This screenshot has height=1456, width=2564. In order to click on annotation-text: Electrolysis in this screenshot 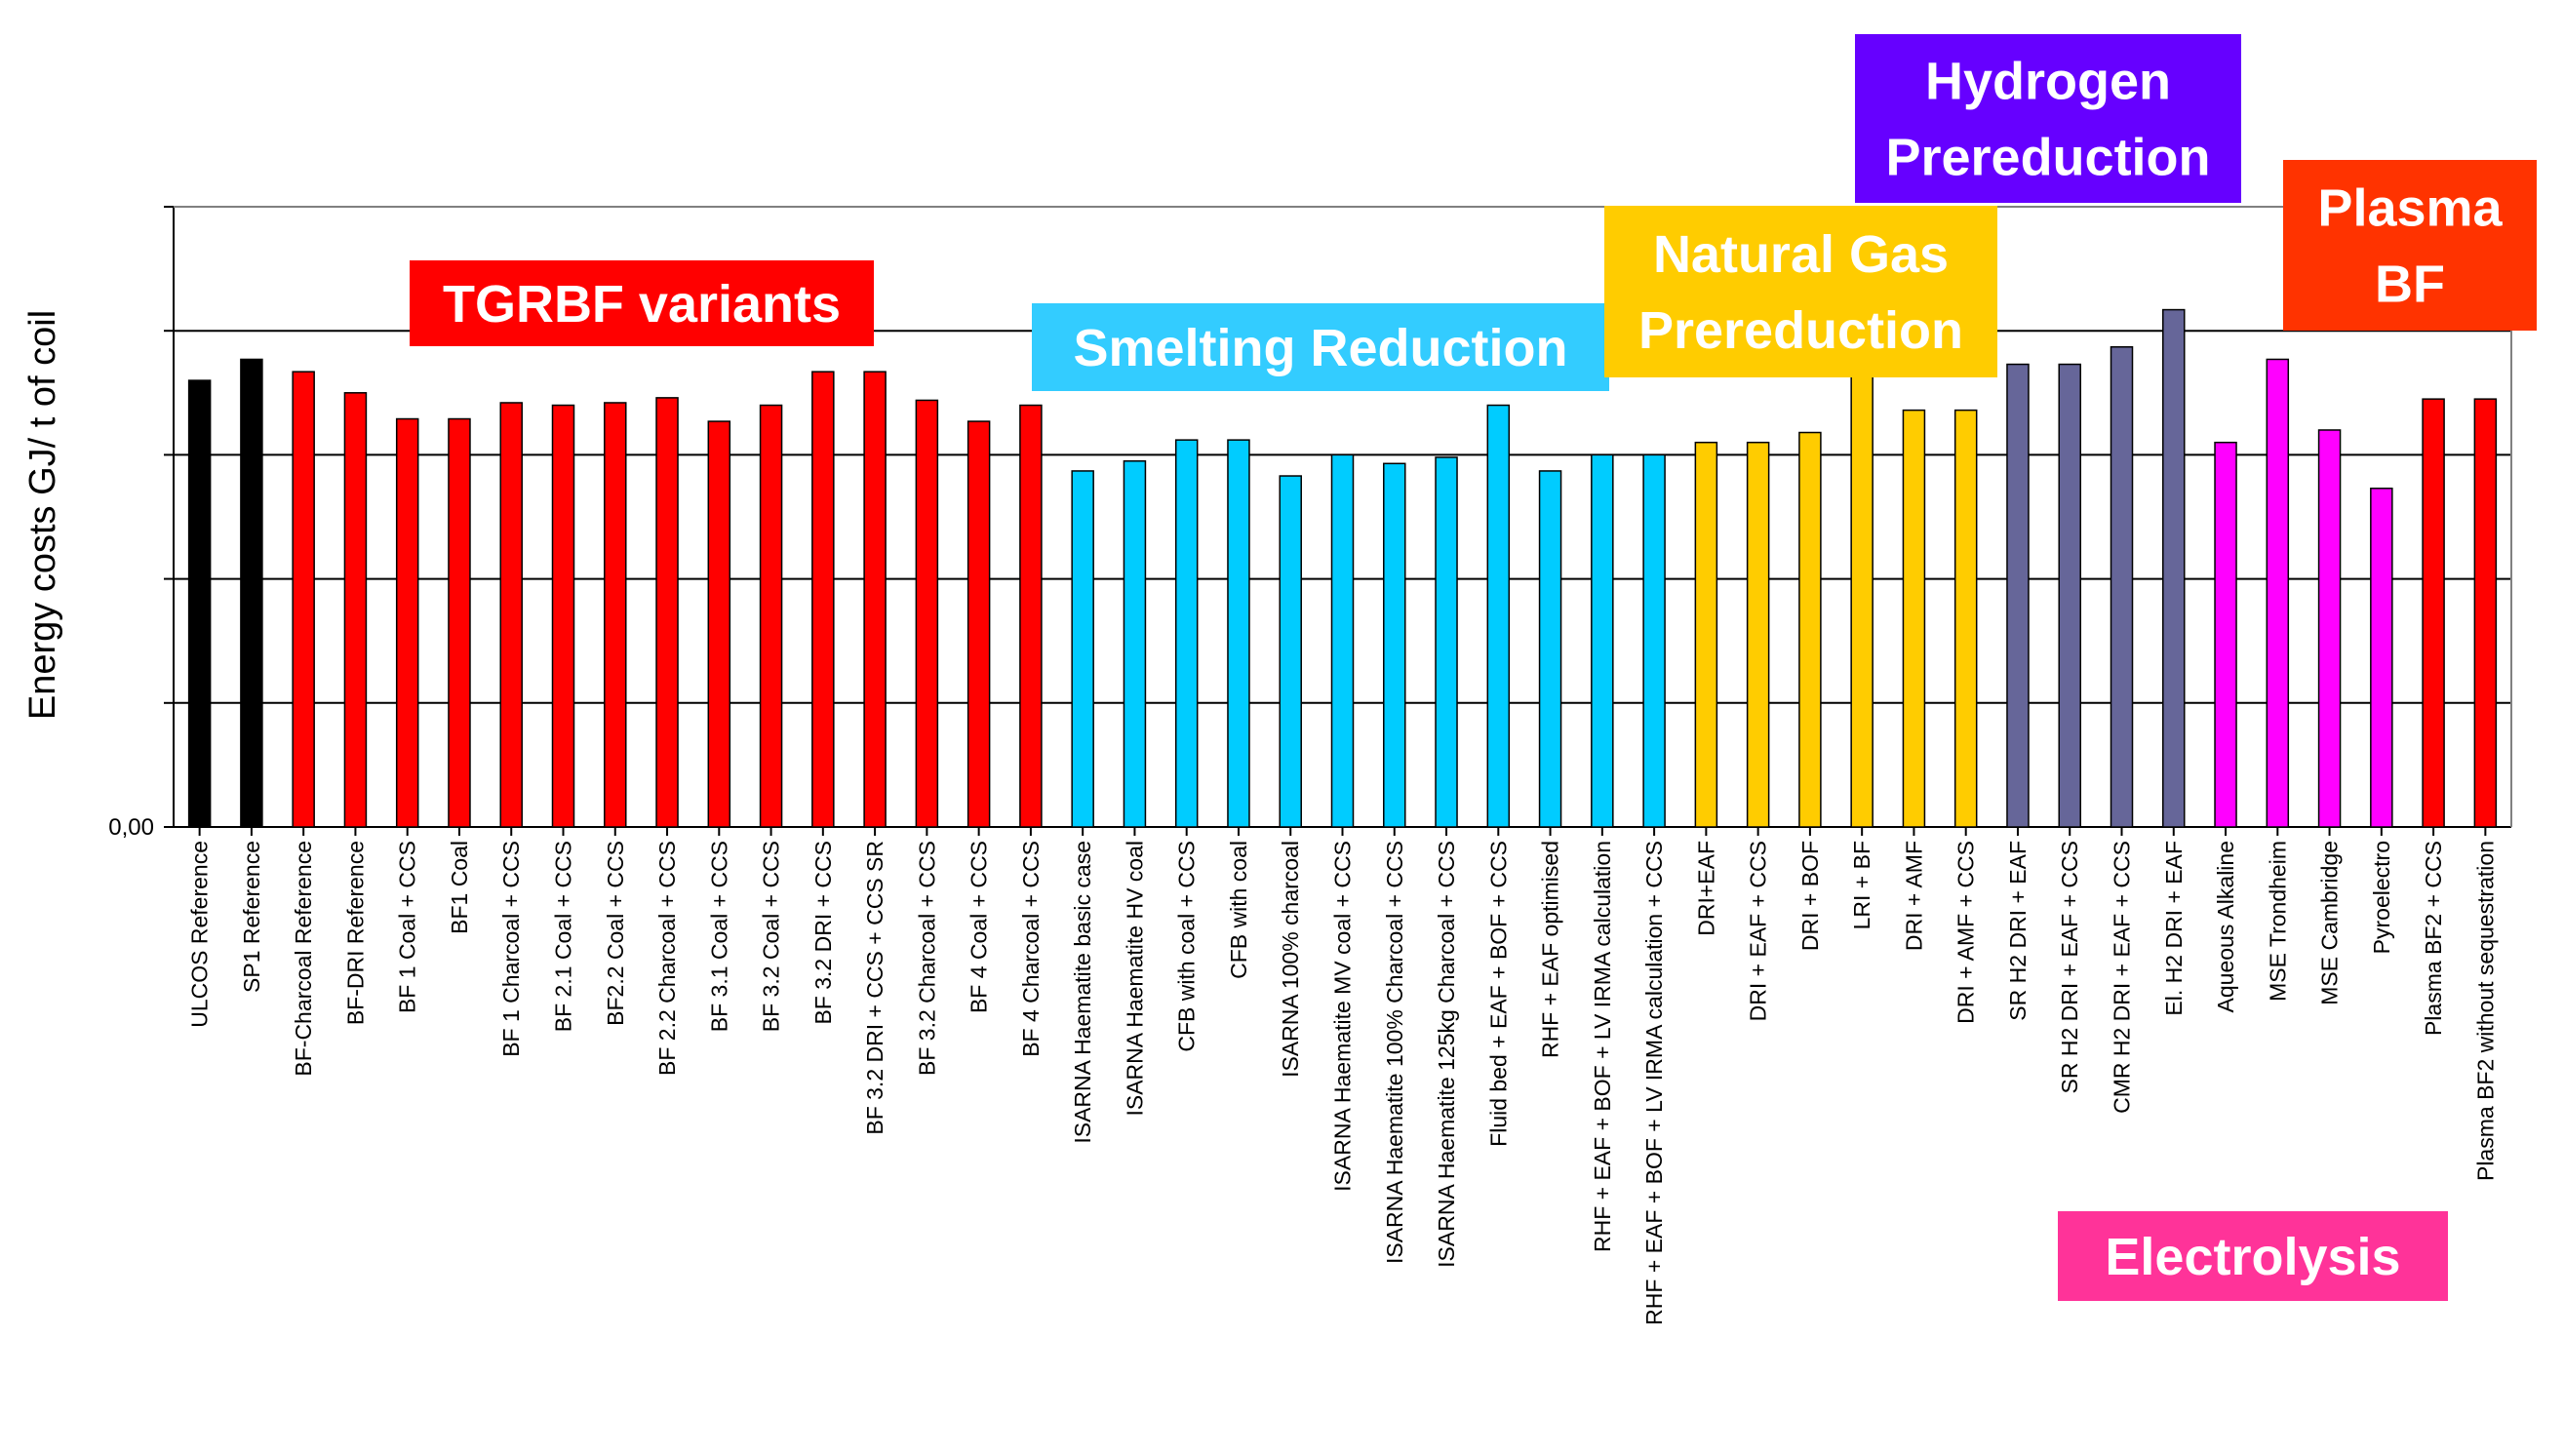, I will do `click(2253, 1257)`.